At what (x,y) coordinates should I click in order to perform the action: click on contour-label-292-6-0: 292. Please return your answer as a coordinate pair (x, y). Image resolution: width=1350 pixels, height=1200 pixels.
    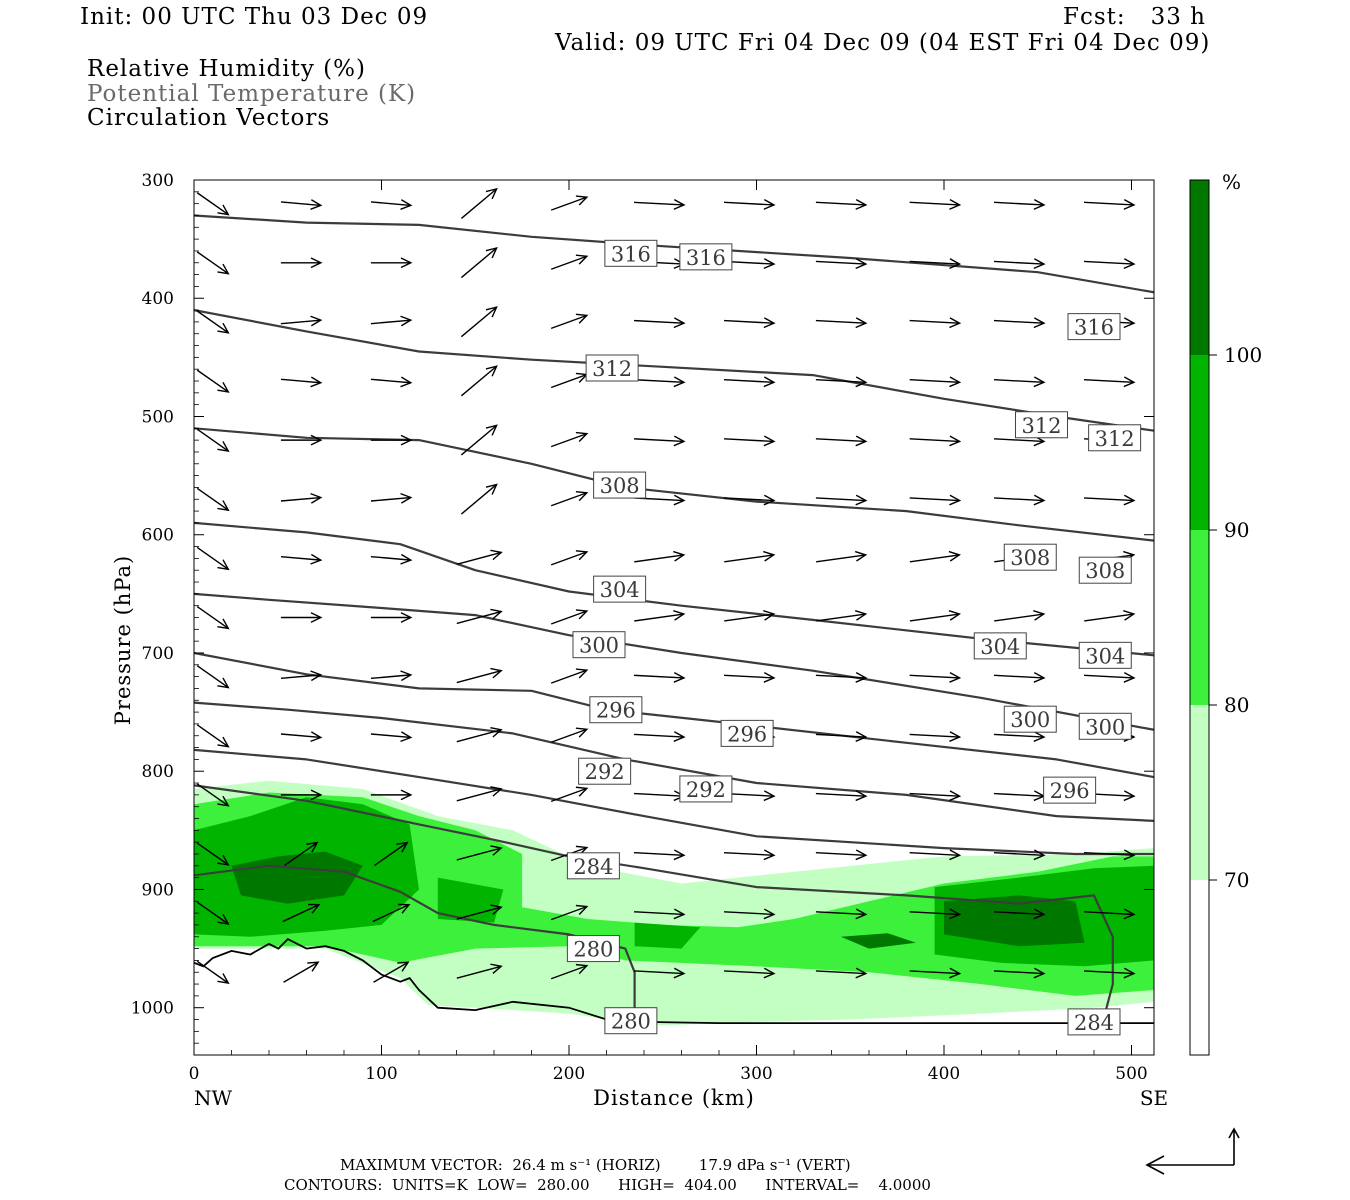
    Looking at the image, I should click on (605, 771).